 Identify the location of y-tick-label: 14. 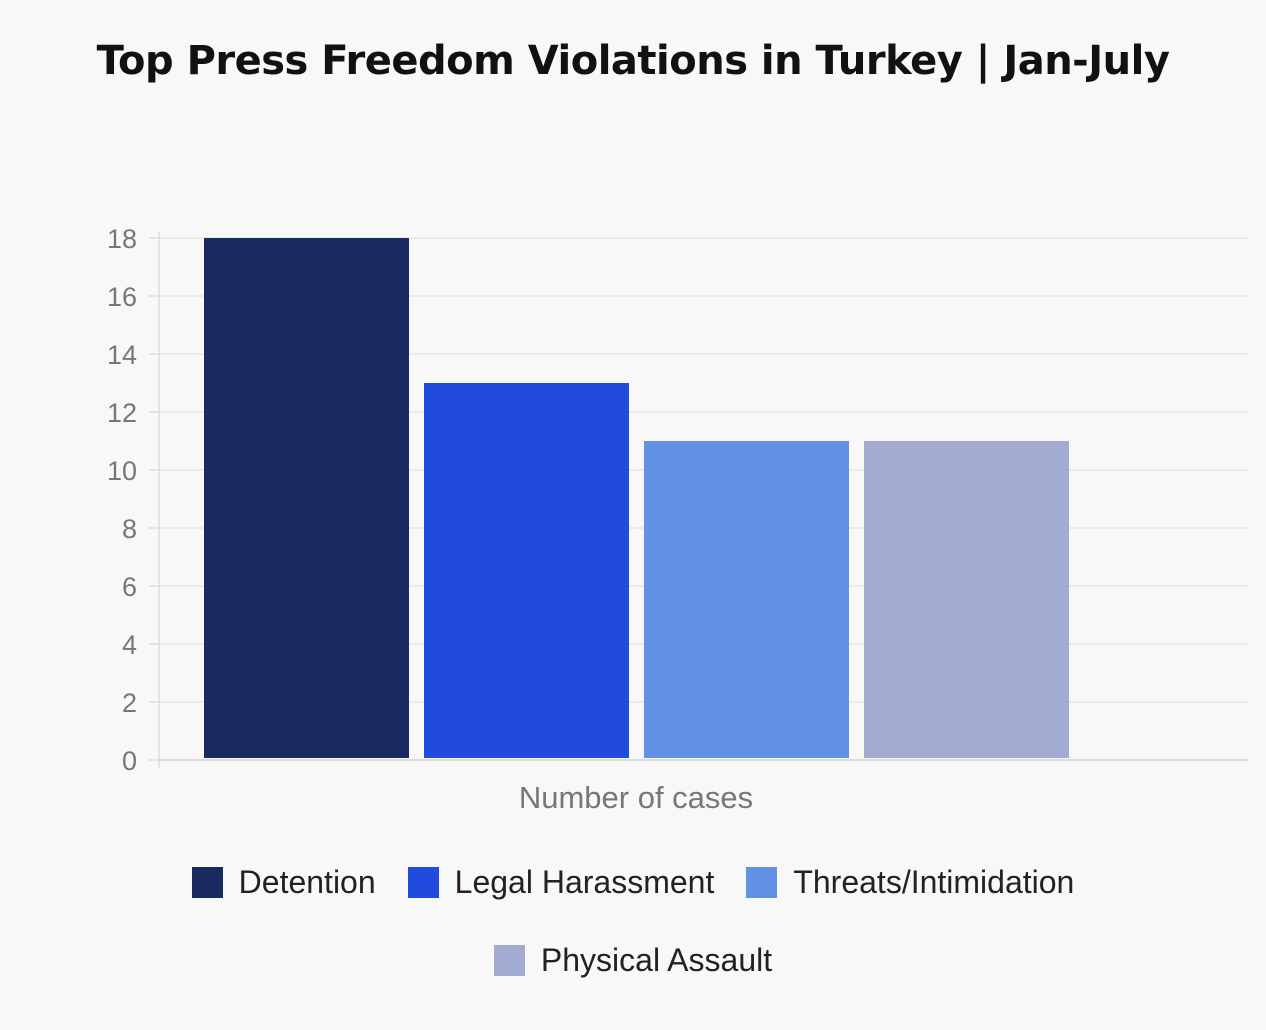
(122, 355).